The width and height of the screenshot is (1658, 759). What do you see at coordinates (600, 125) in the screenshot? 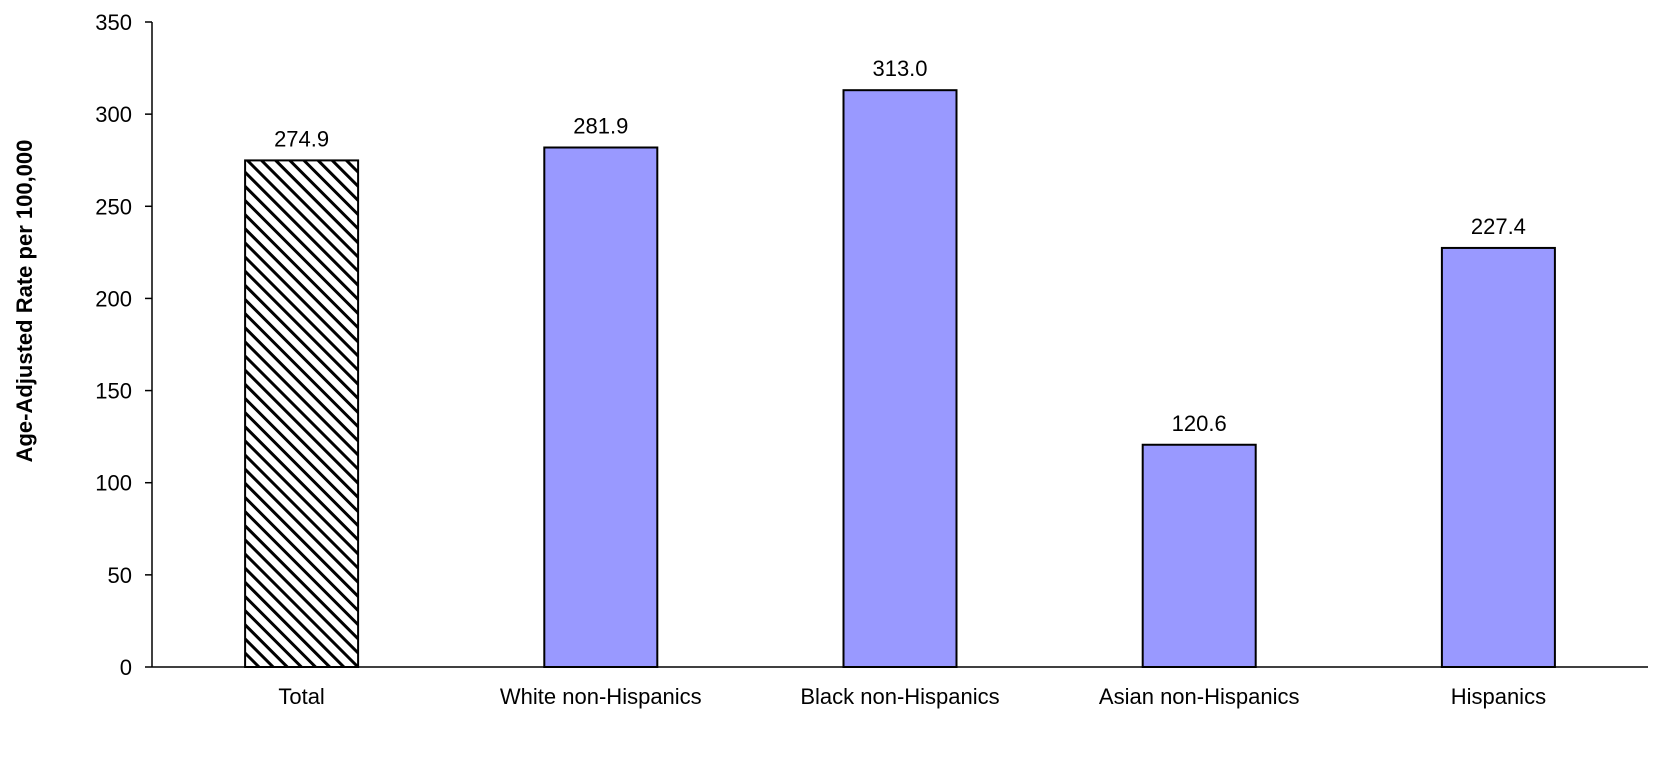
I see `data-label: 281.9` at bounding box center [600, 125].